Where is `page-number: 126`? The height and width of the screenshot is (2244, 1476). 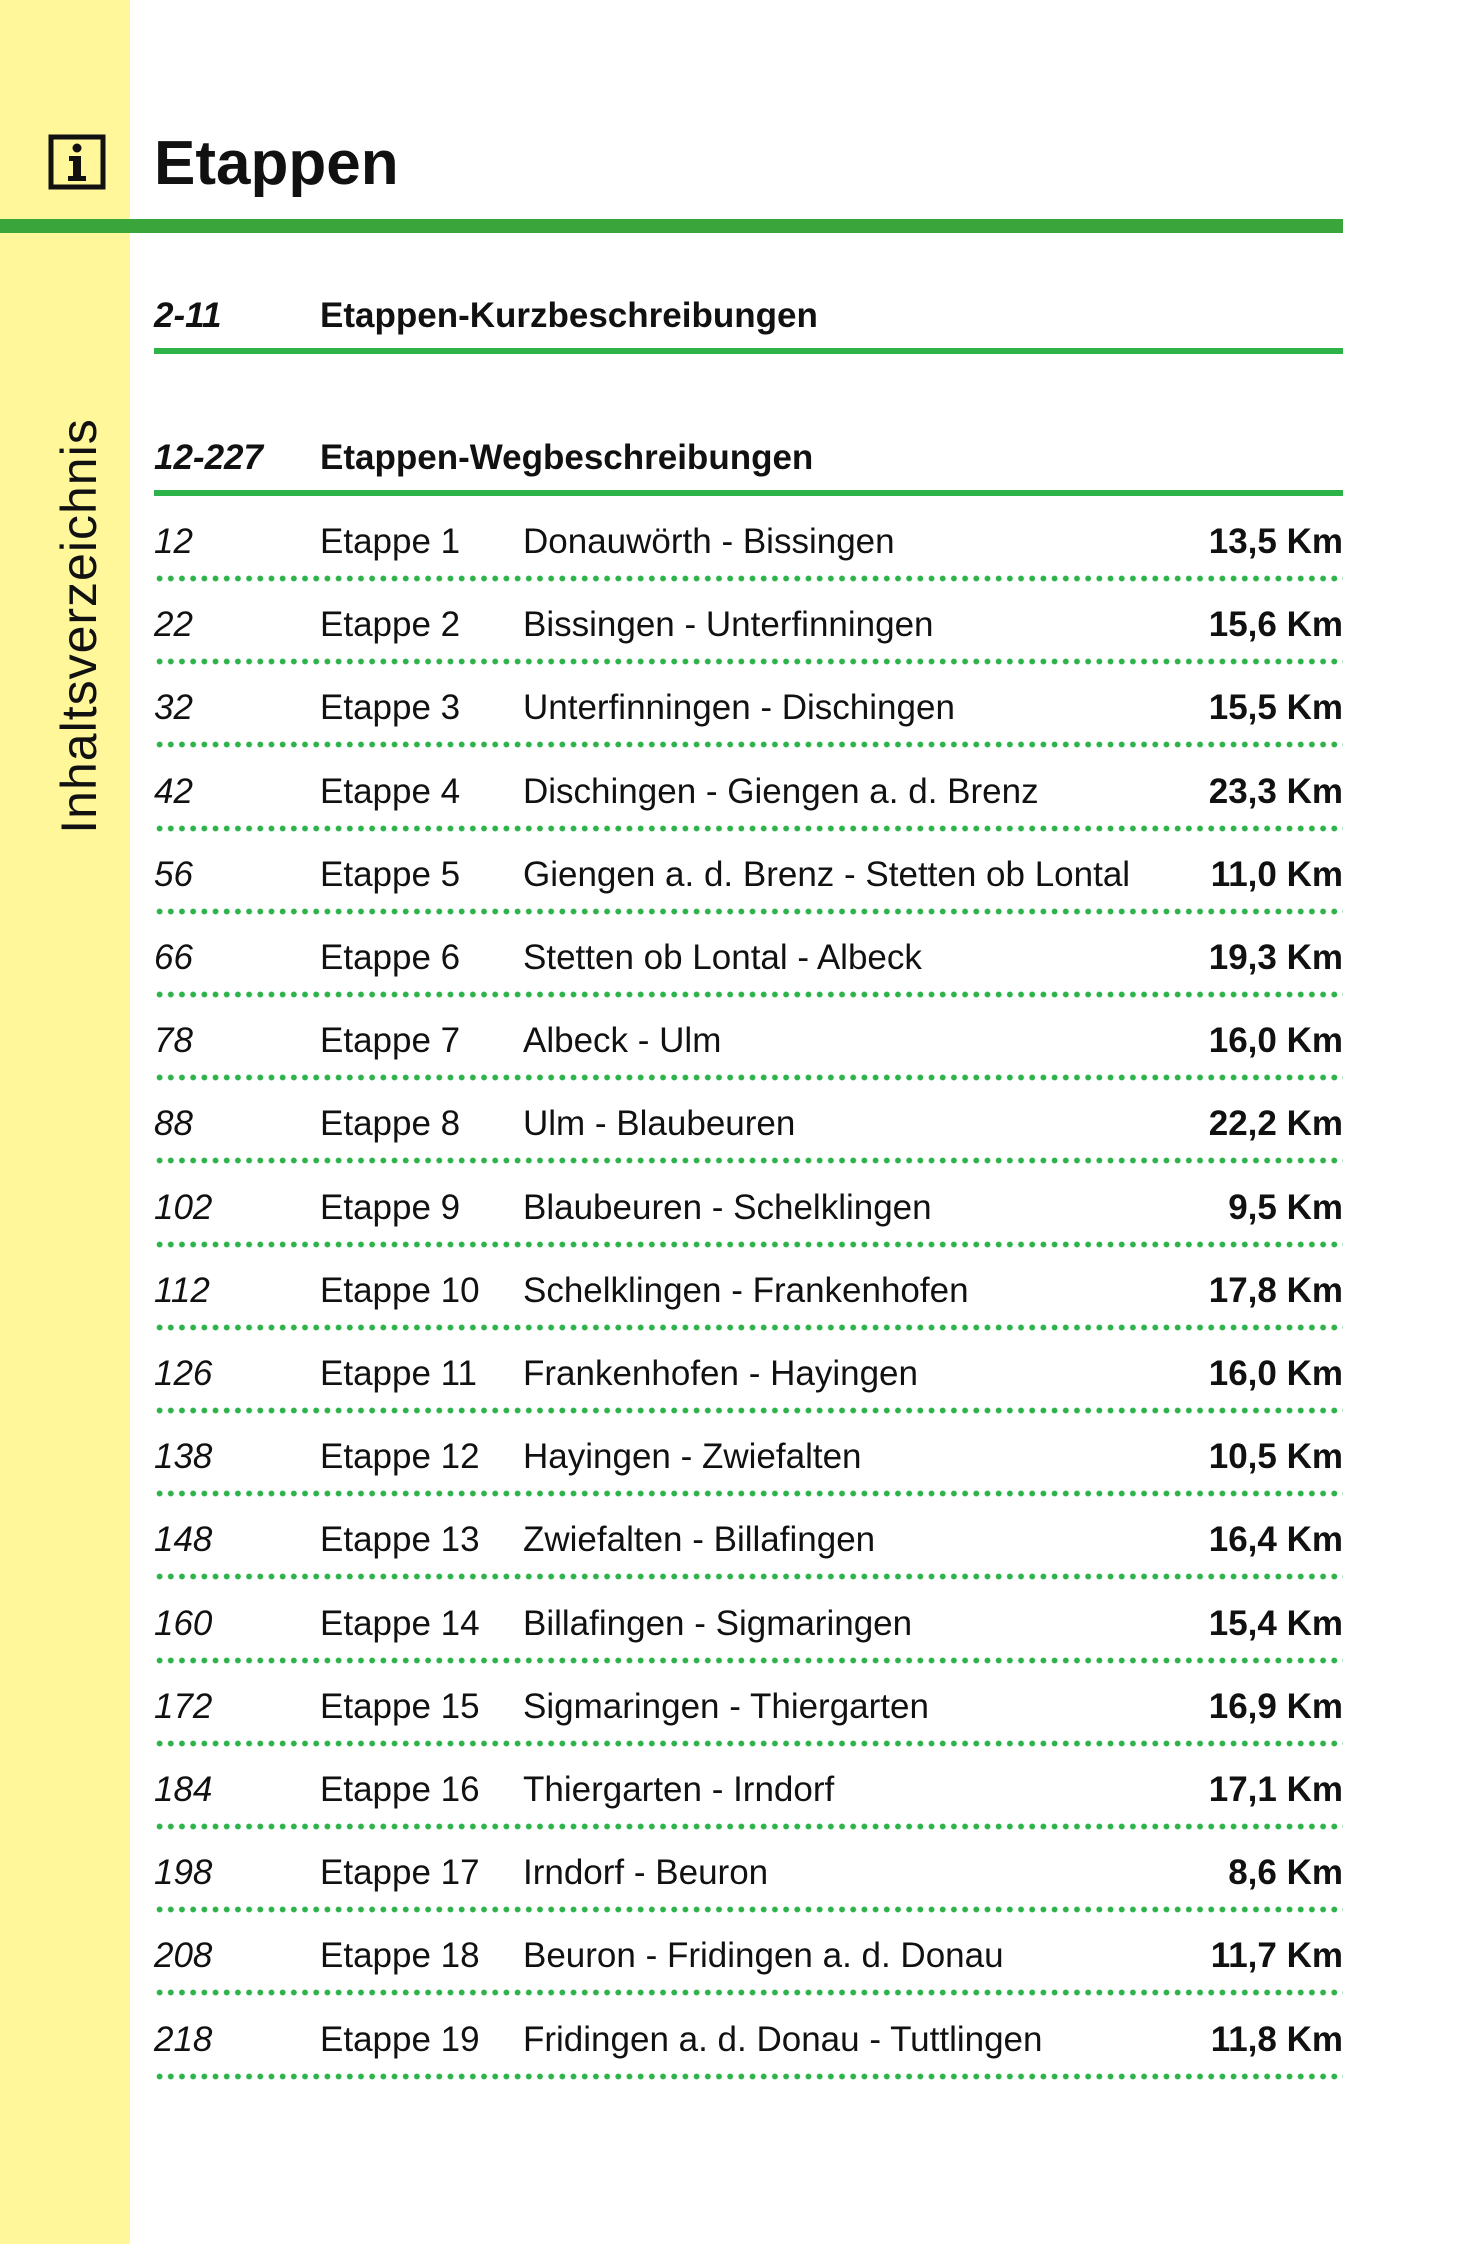
page-number: 126 is located at coordinates (183, 1373).